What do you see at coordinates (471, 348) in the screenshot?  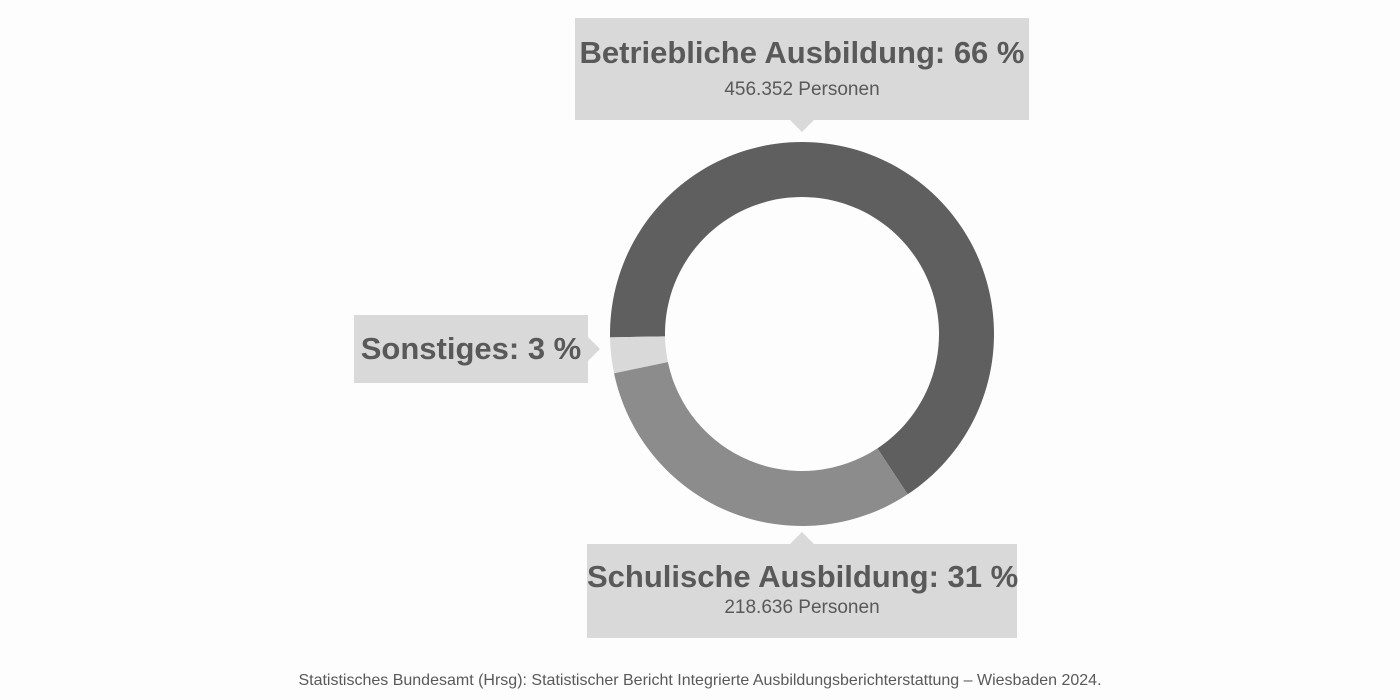 I see `sonstiges-percentage-label: Sonstiges: 3 %` at bounding box center [471, 348].